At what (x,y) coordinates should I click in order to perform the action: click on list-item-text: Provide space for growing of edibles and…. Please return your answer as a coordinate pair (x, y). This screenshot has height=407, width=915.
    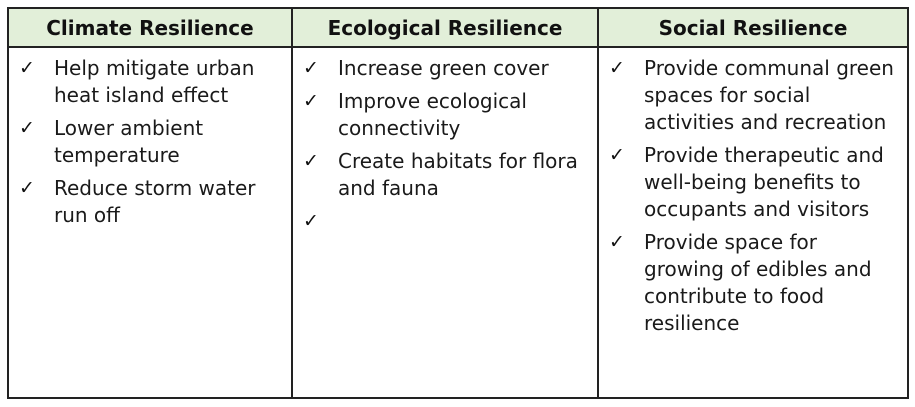
    Looking at the image, I should click on (758, 282).